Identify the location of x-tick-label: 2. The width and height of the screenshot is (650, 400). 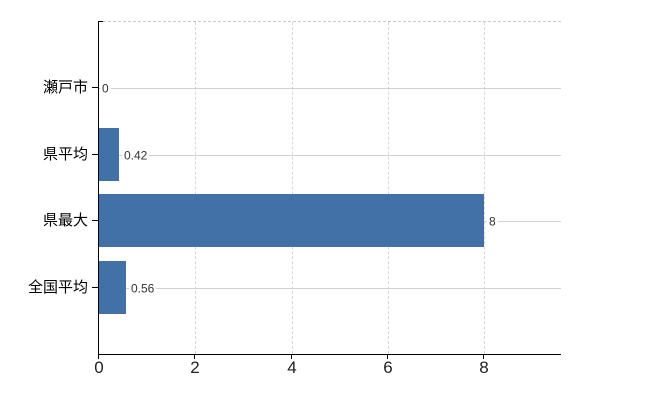
(195, 367).